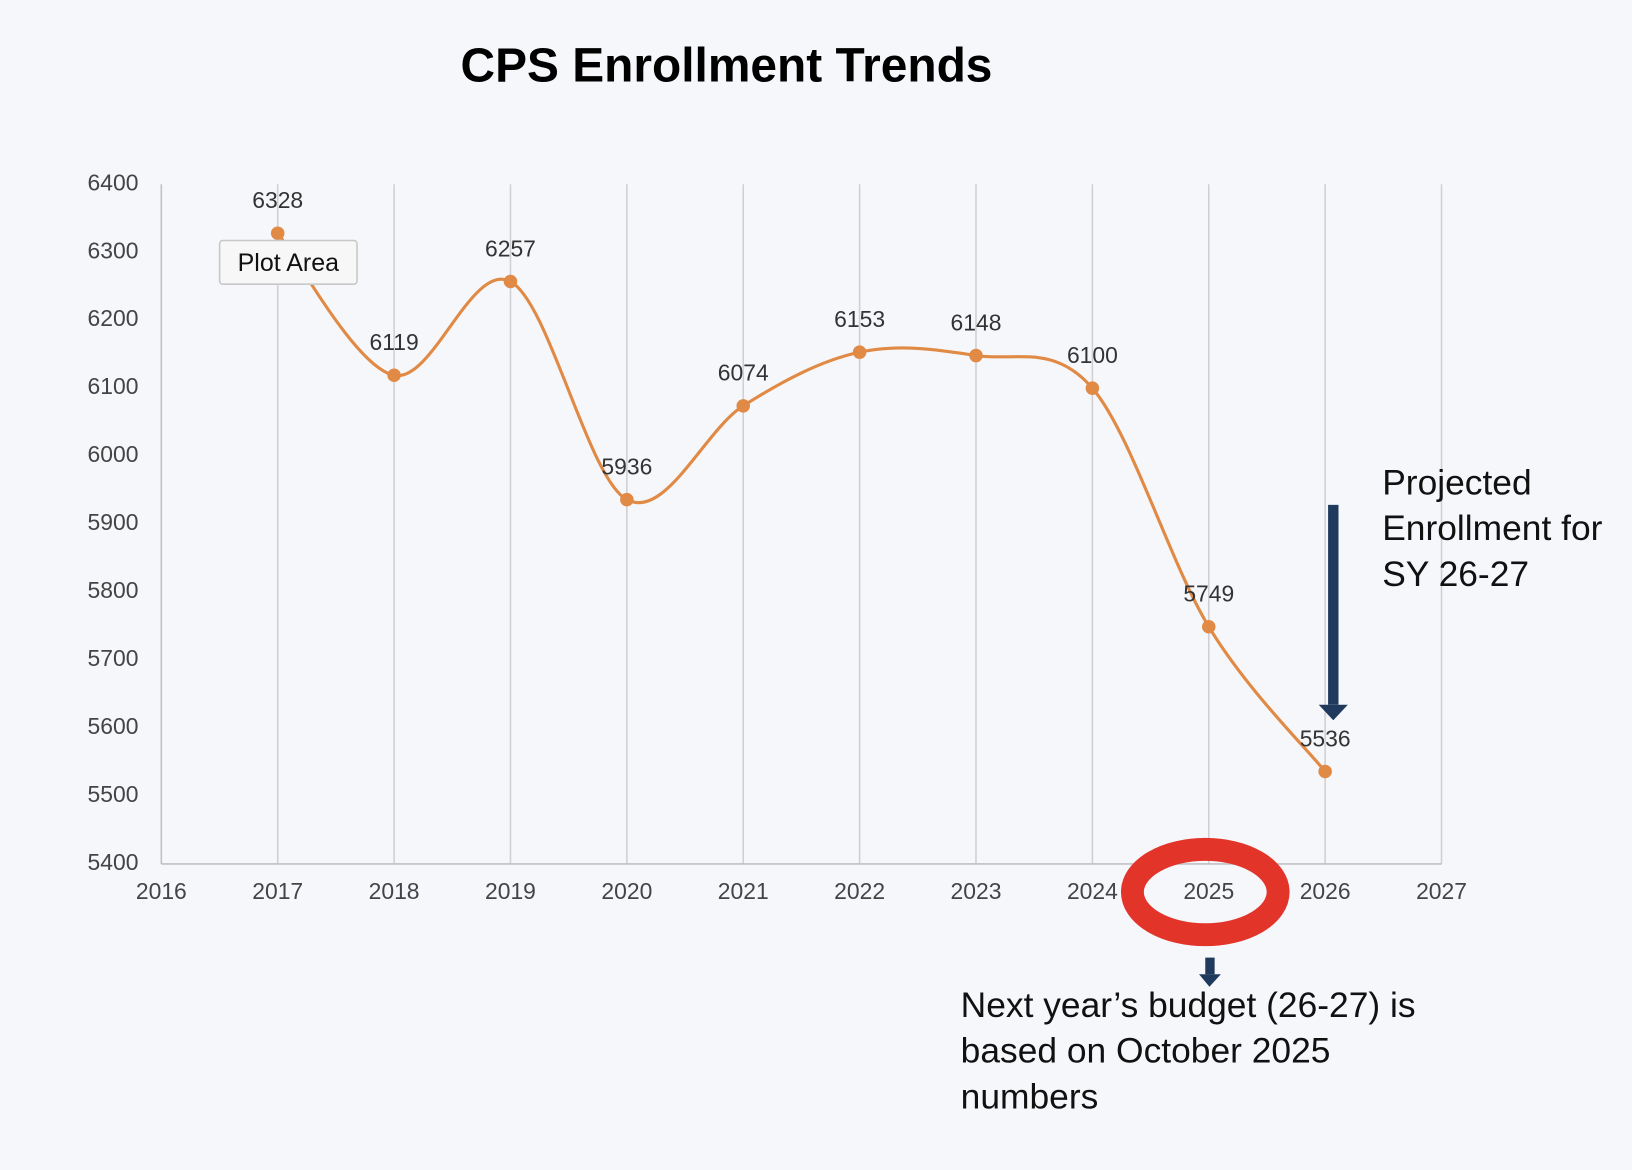 The image size is (1632, 1170). I want to click on x-tick-label: 2016, so click(161, 891).